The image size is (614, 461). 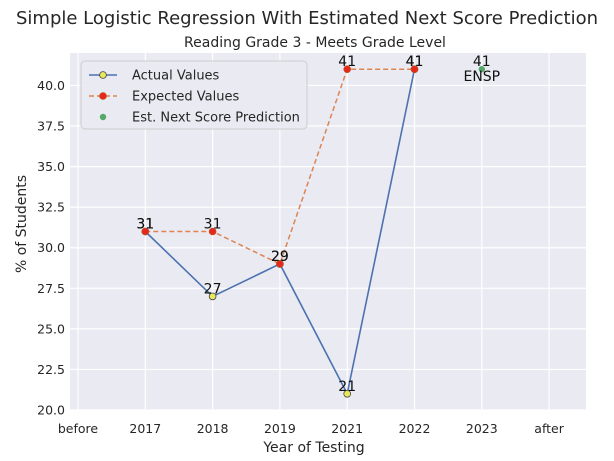 What do you see at coordinates (347, 387) in the screenshot?
I see `data-label: 21` at bounding box center [347, 387].